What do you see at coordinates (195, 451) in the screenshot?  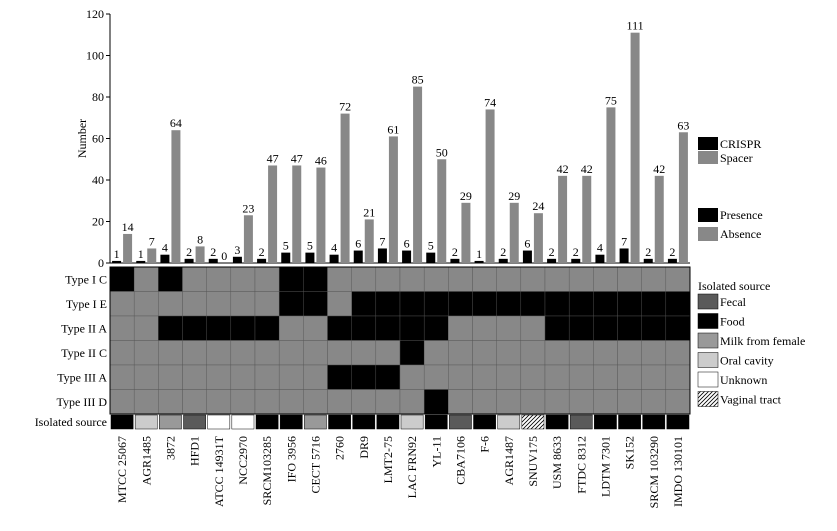 I see `category-label: HFD1` at bounding box center [195, 451].